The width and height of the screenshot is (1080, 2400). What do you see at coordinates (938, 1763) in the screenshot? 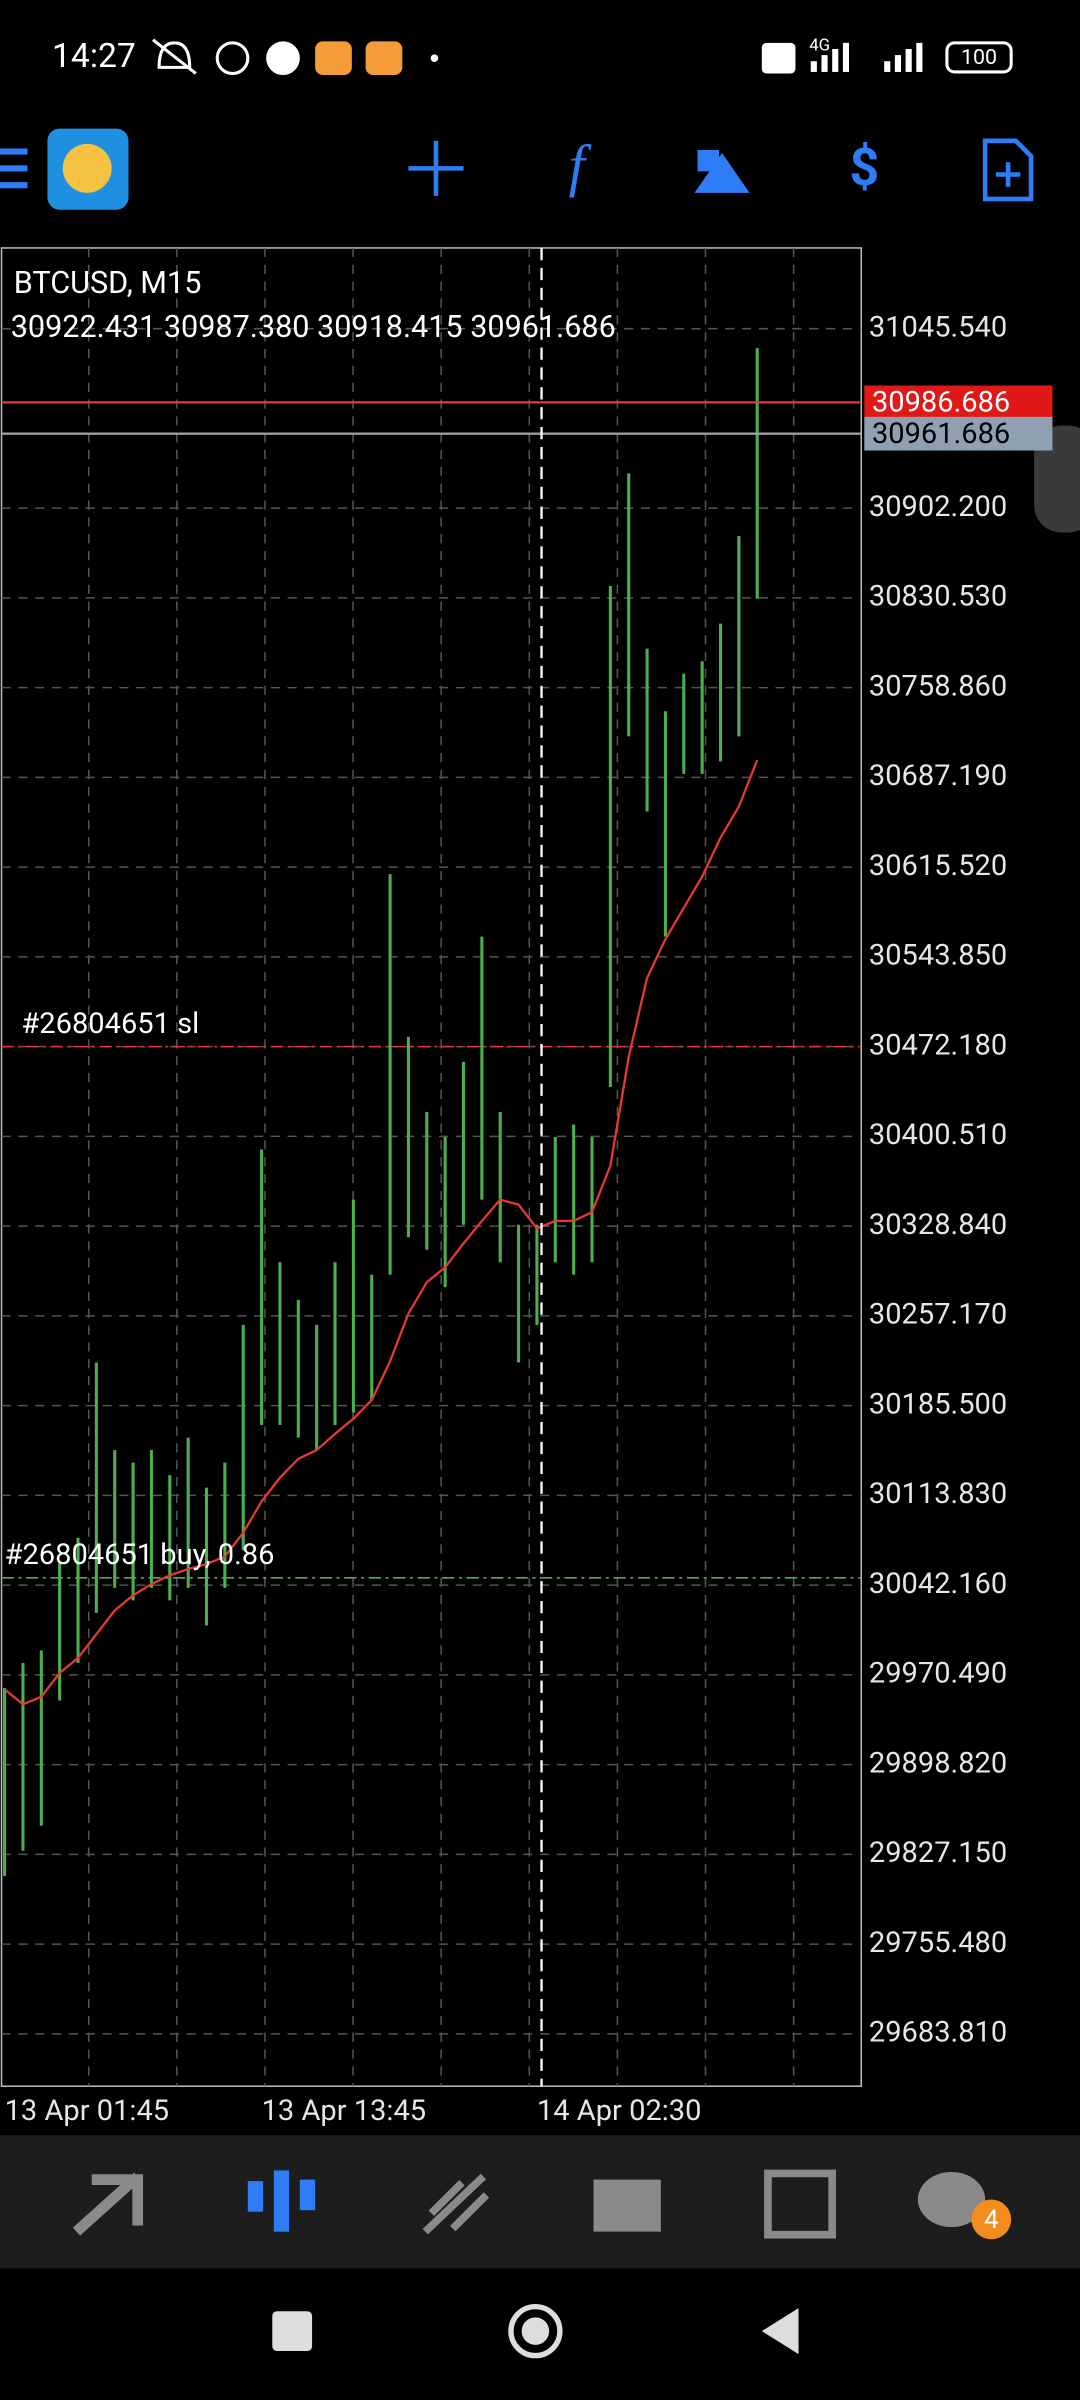
I see `y-tick-label: 29898.820` at bounding box center [938, 1763].